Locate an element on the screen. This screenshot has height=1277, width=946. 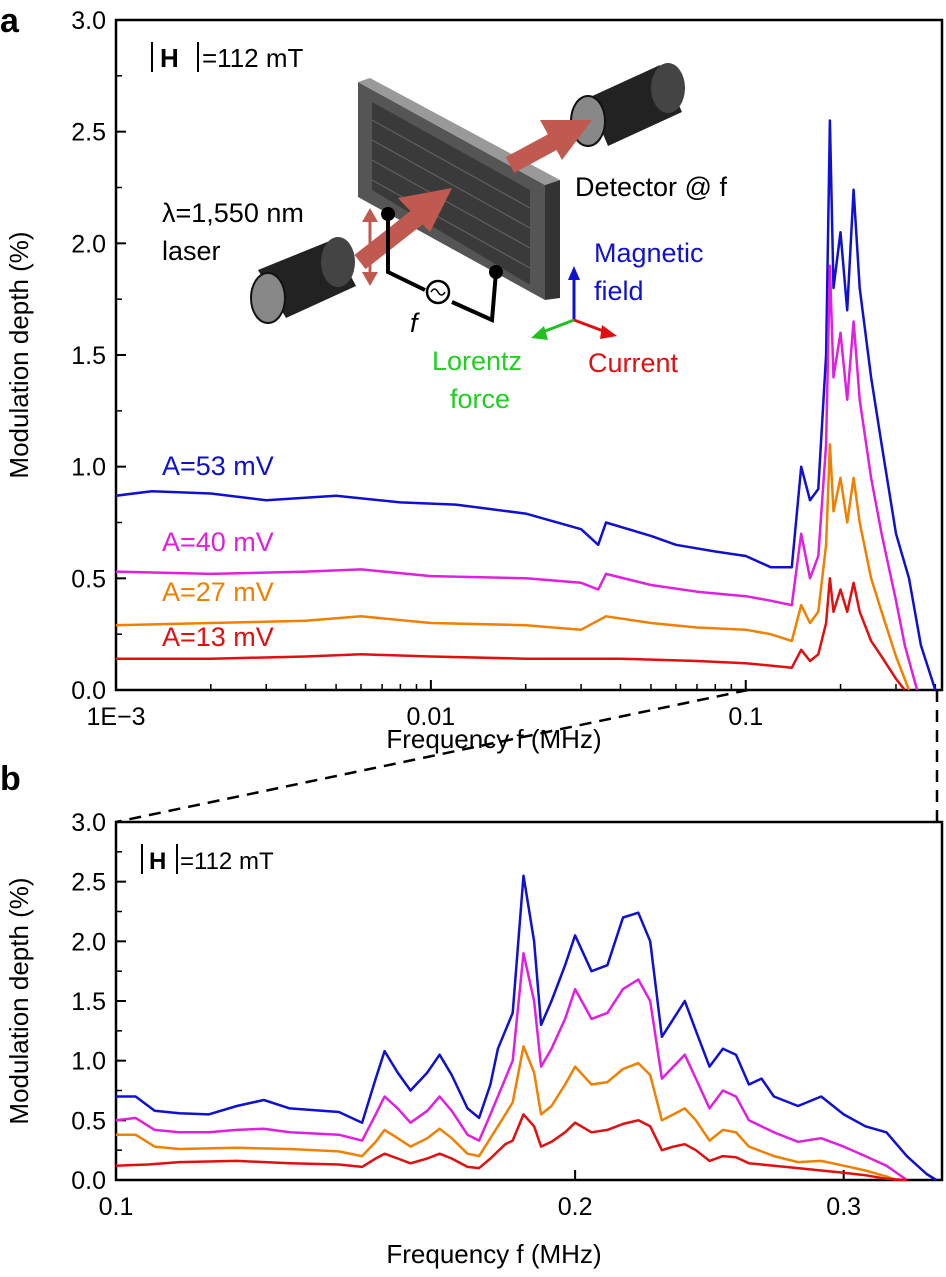
zoom-connector is located at coordinates (527, 756).